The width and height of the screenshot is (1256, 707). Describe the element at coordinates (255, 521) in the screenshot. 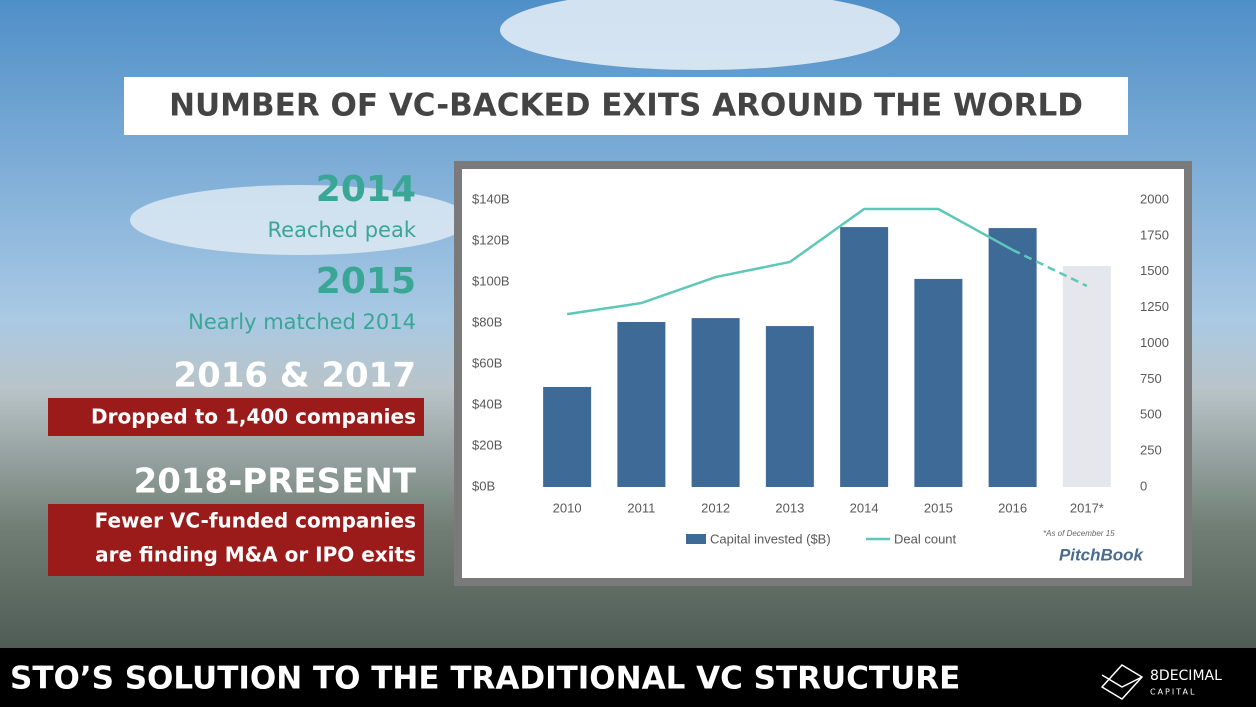

I see `highlight-text: Fewer VC-funded companies` at that location.